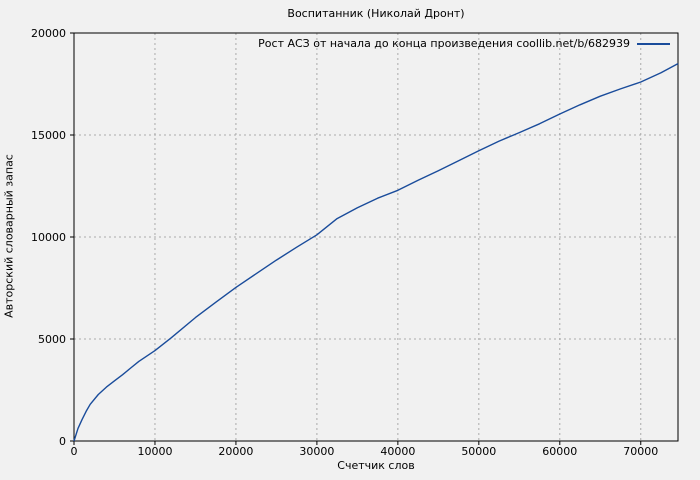 The height and width of the screenshot is (480, 700). What do you see at coordinates (479, 451) in the screenshot?
I see `x-tick-label: 50000` at bounding box center [479, 451].